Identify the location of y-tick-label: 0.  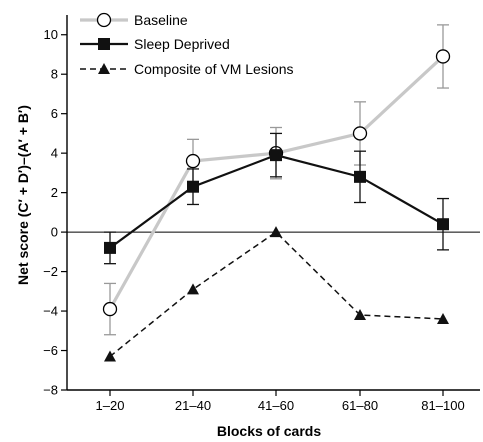
(54, 232).